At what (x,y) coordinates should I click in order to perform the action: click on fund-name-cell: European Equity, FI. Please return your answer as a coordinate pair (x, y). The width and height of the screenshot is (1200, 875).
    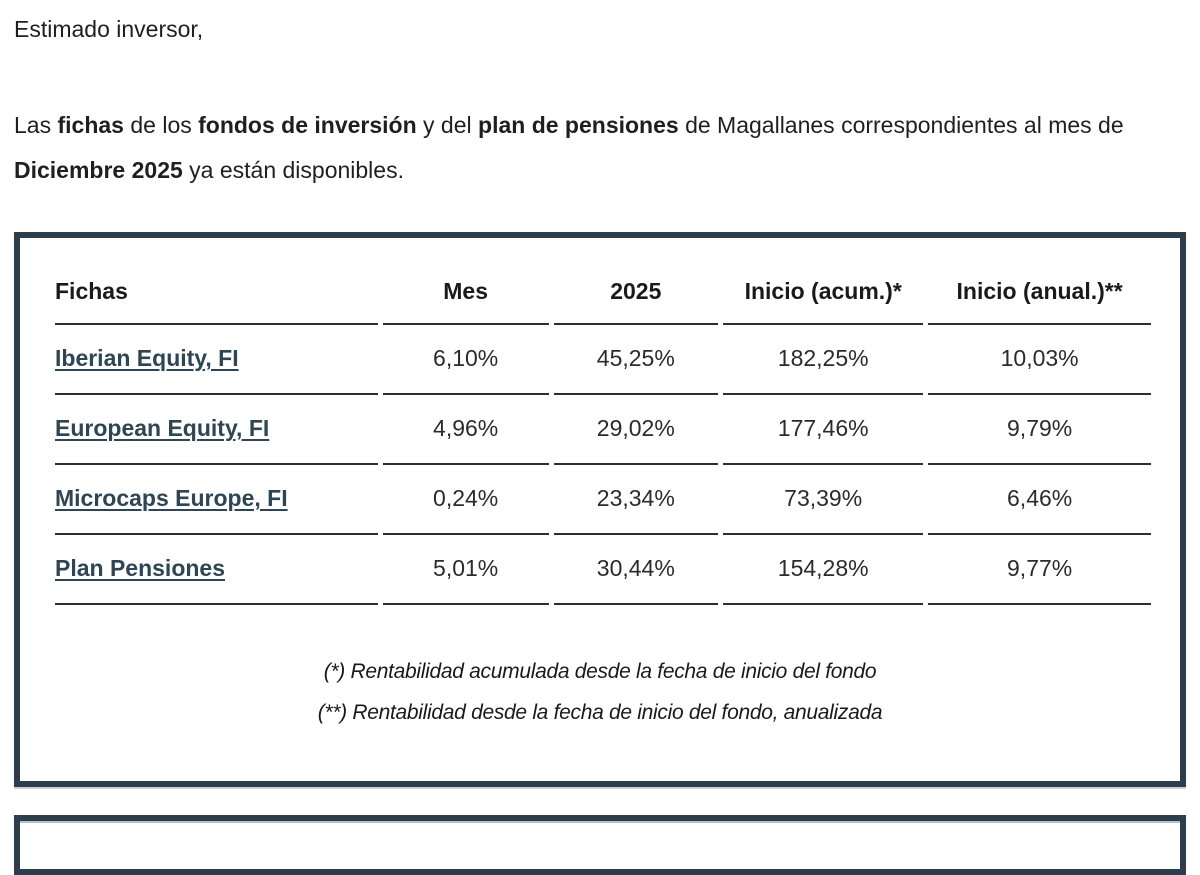
    Looking at the image, I should click on (216, 430).